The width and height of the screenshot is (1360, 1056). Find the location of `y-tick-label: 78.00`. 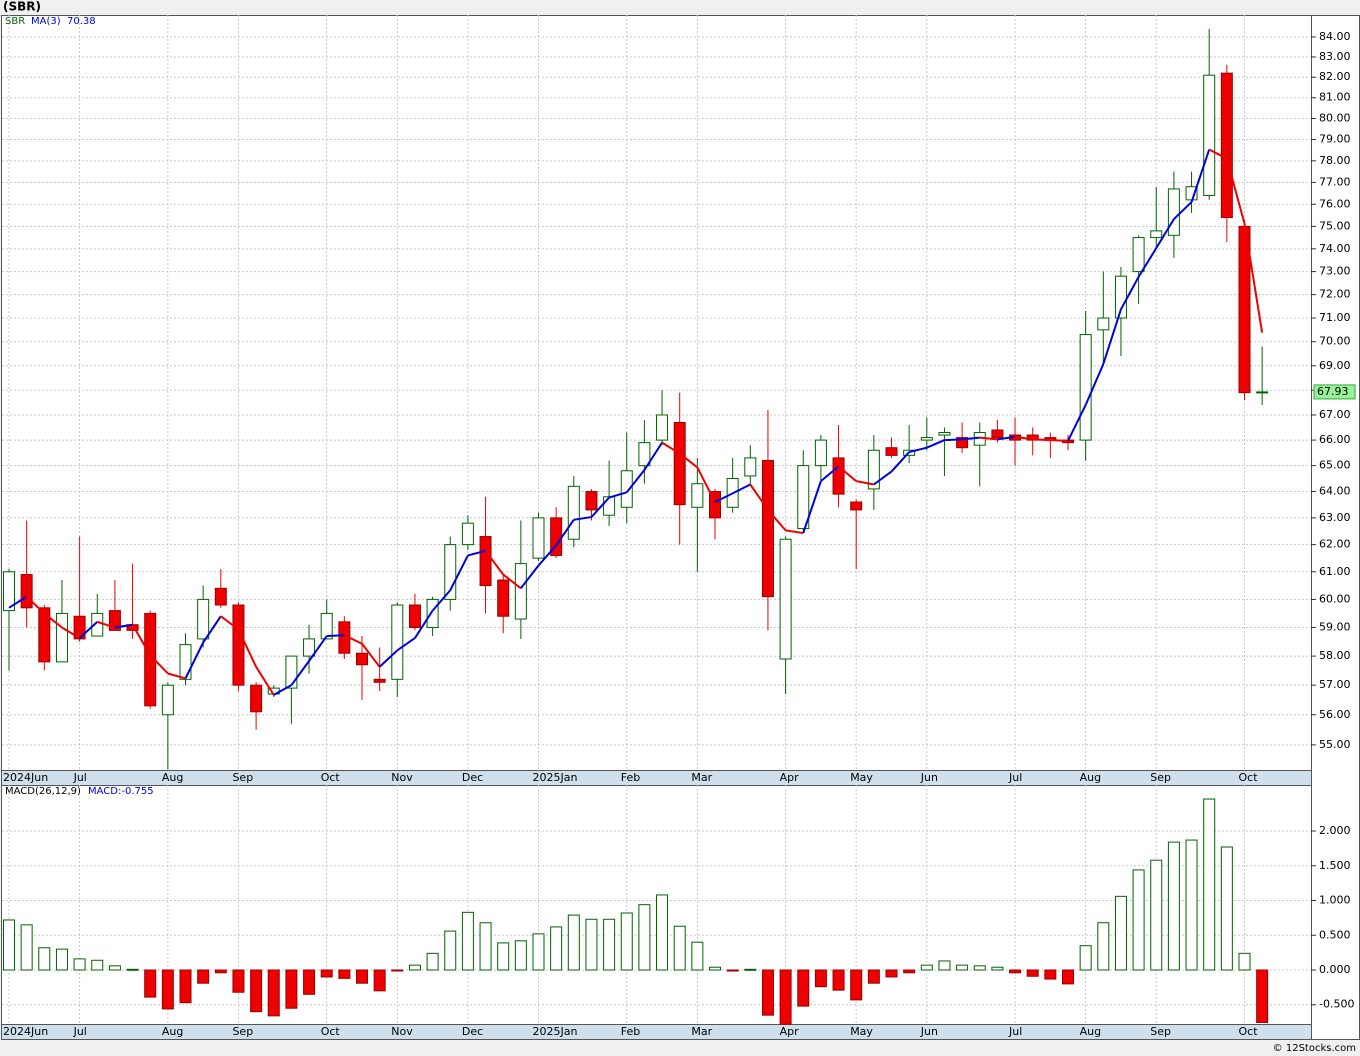

y-tick-label: 78.00 is located at coordinates (1335, 160).